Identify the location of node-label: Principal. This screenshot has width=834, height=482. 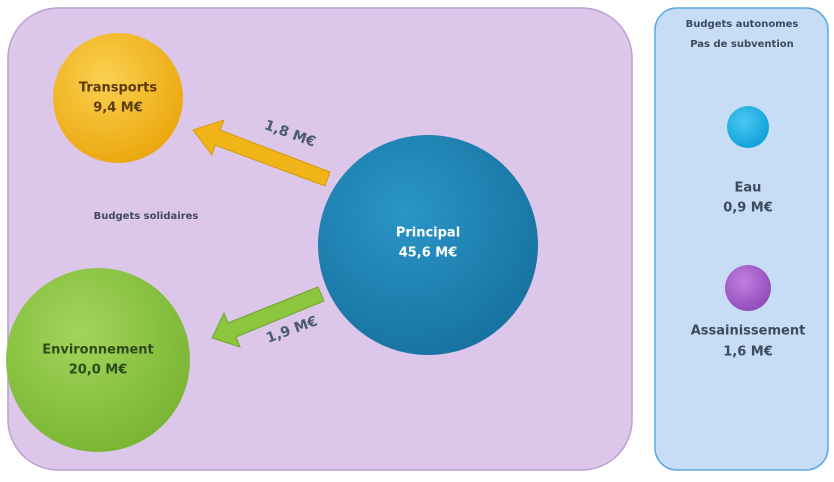
(428, 233).